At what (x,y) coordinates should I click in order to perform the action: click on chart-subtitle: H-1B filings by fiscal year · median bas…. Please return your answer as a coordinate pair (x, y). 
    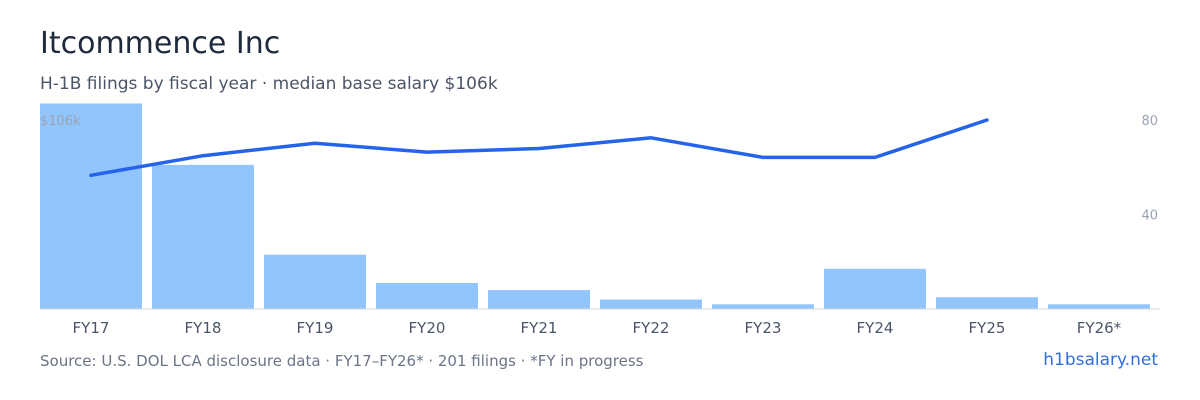
    Looking at the image, I should click on (269, 84).